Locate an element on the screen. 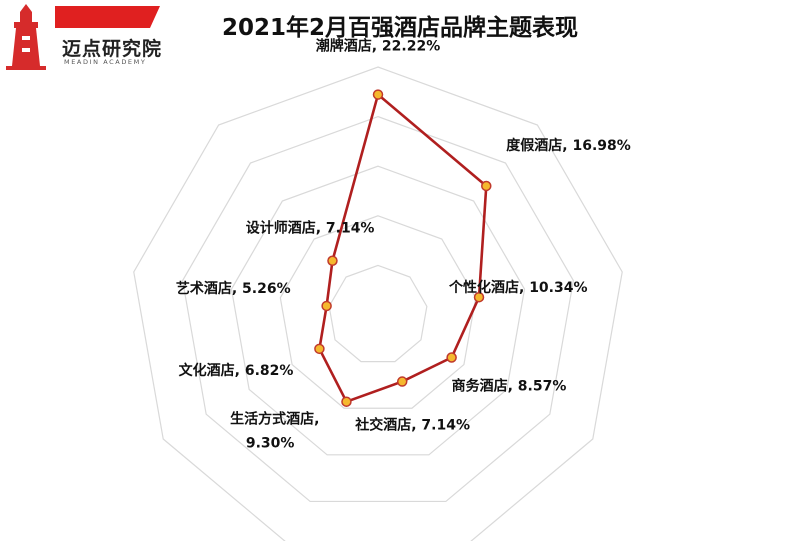  data-label-1: 度假酒店, 16.98% is located at coordinates (568, 145).